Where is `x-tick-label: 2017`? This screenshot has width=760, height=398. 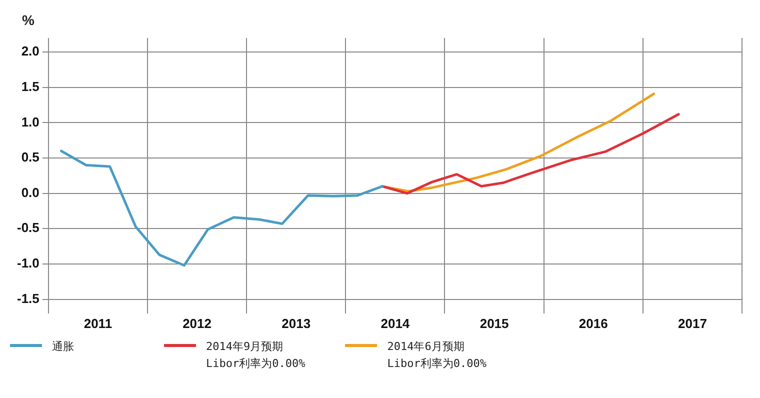 x-tick-label: 2017 is located at coordinates (692, 323).